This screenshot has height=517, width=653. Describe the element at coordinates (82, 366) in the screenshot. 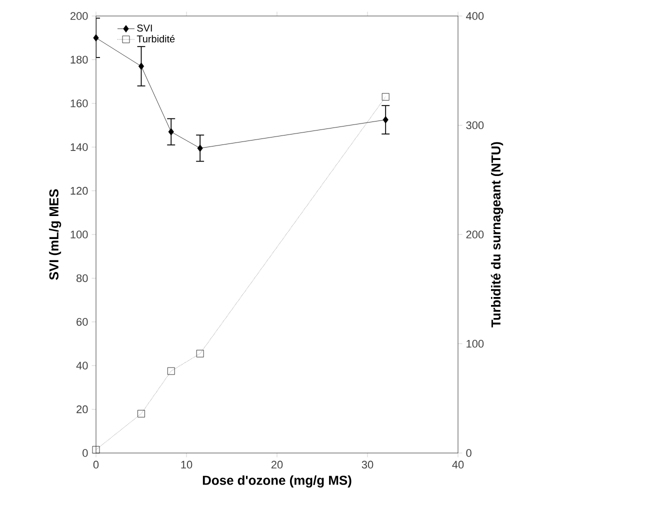

I see `y-tick-label: 40` at that location.